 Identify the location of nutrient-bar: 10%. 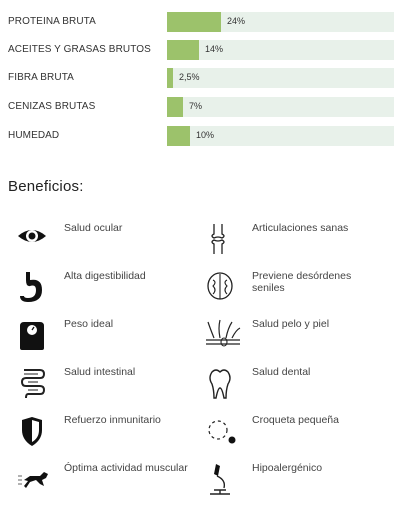
(280, 136).